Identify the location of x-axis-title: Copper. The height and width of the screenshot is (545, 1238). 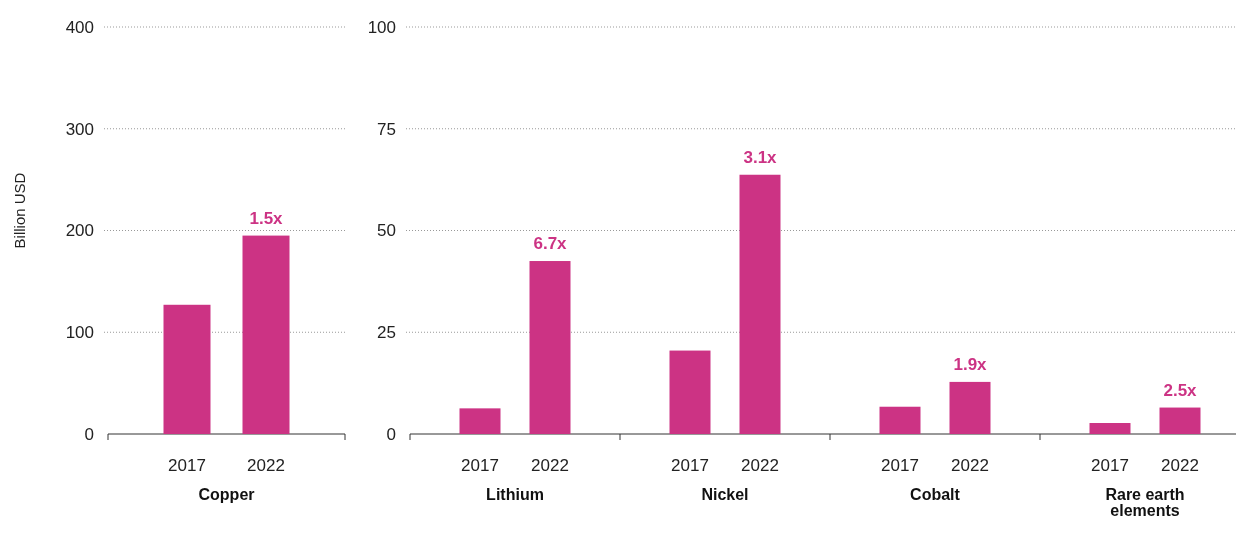
(226, 494).